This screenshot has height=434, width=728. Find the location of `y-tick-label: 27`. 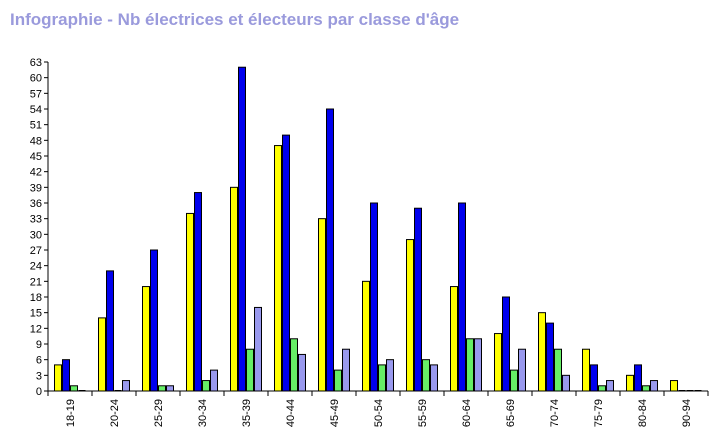

y-tick-label: 27 is located at coordinates (36, 251).